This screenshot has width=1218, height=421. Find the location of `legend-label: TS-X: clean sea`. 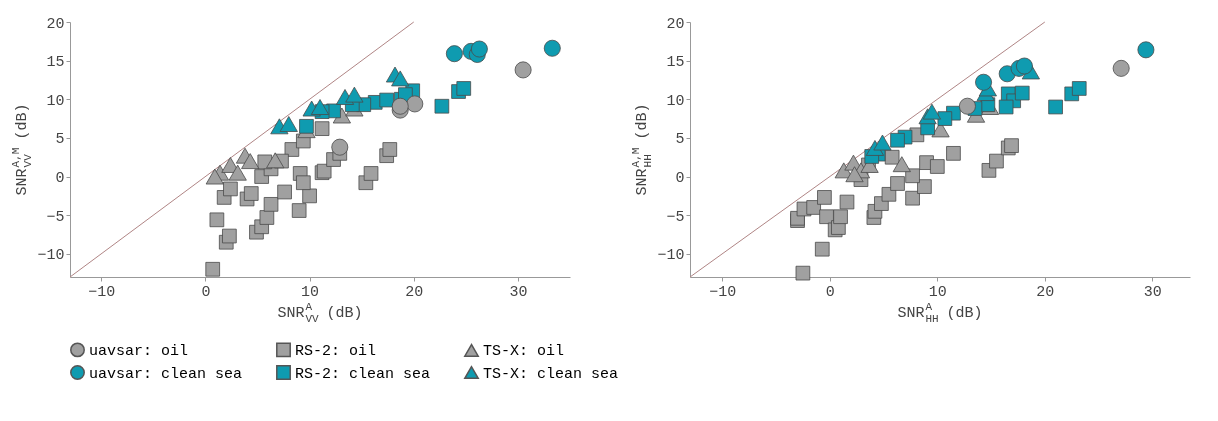

legend-label: TS-X: clean sea is located at coordinates (551, 374).